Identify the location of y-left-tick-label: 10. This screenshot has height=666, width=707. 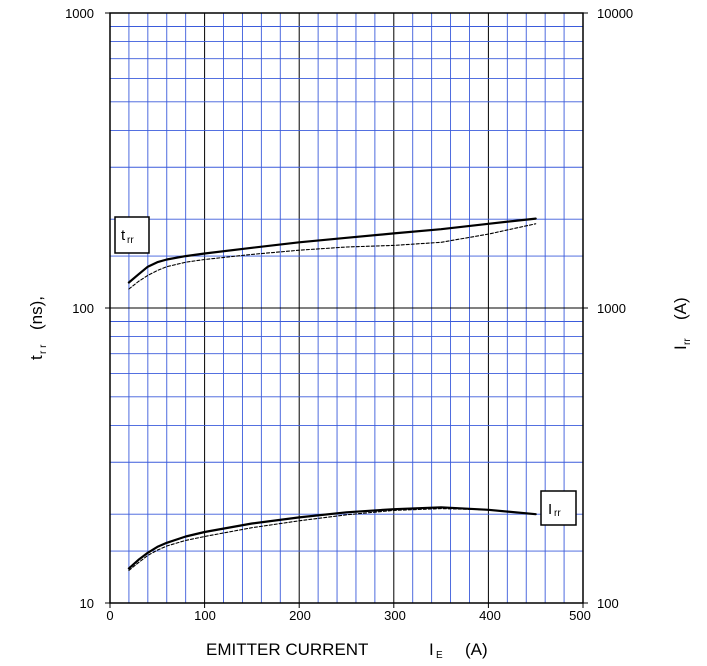
(87, 603).